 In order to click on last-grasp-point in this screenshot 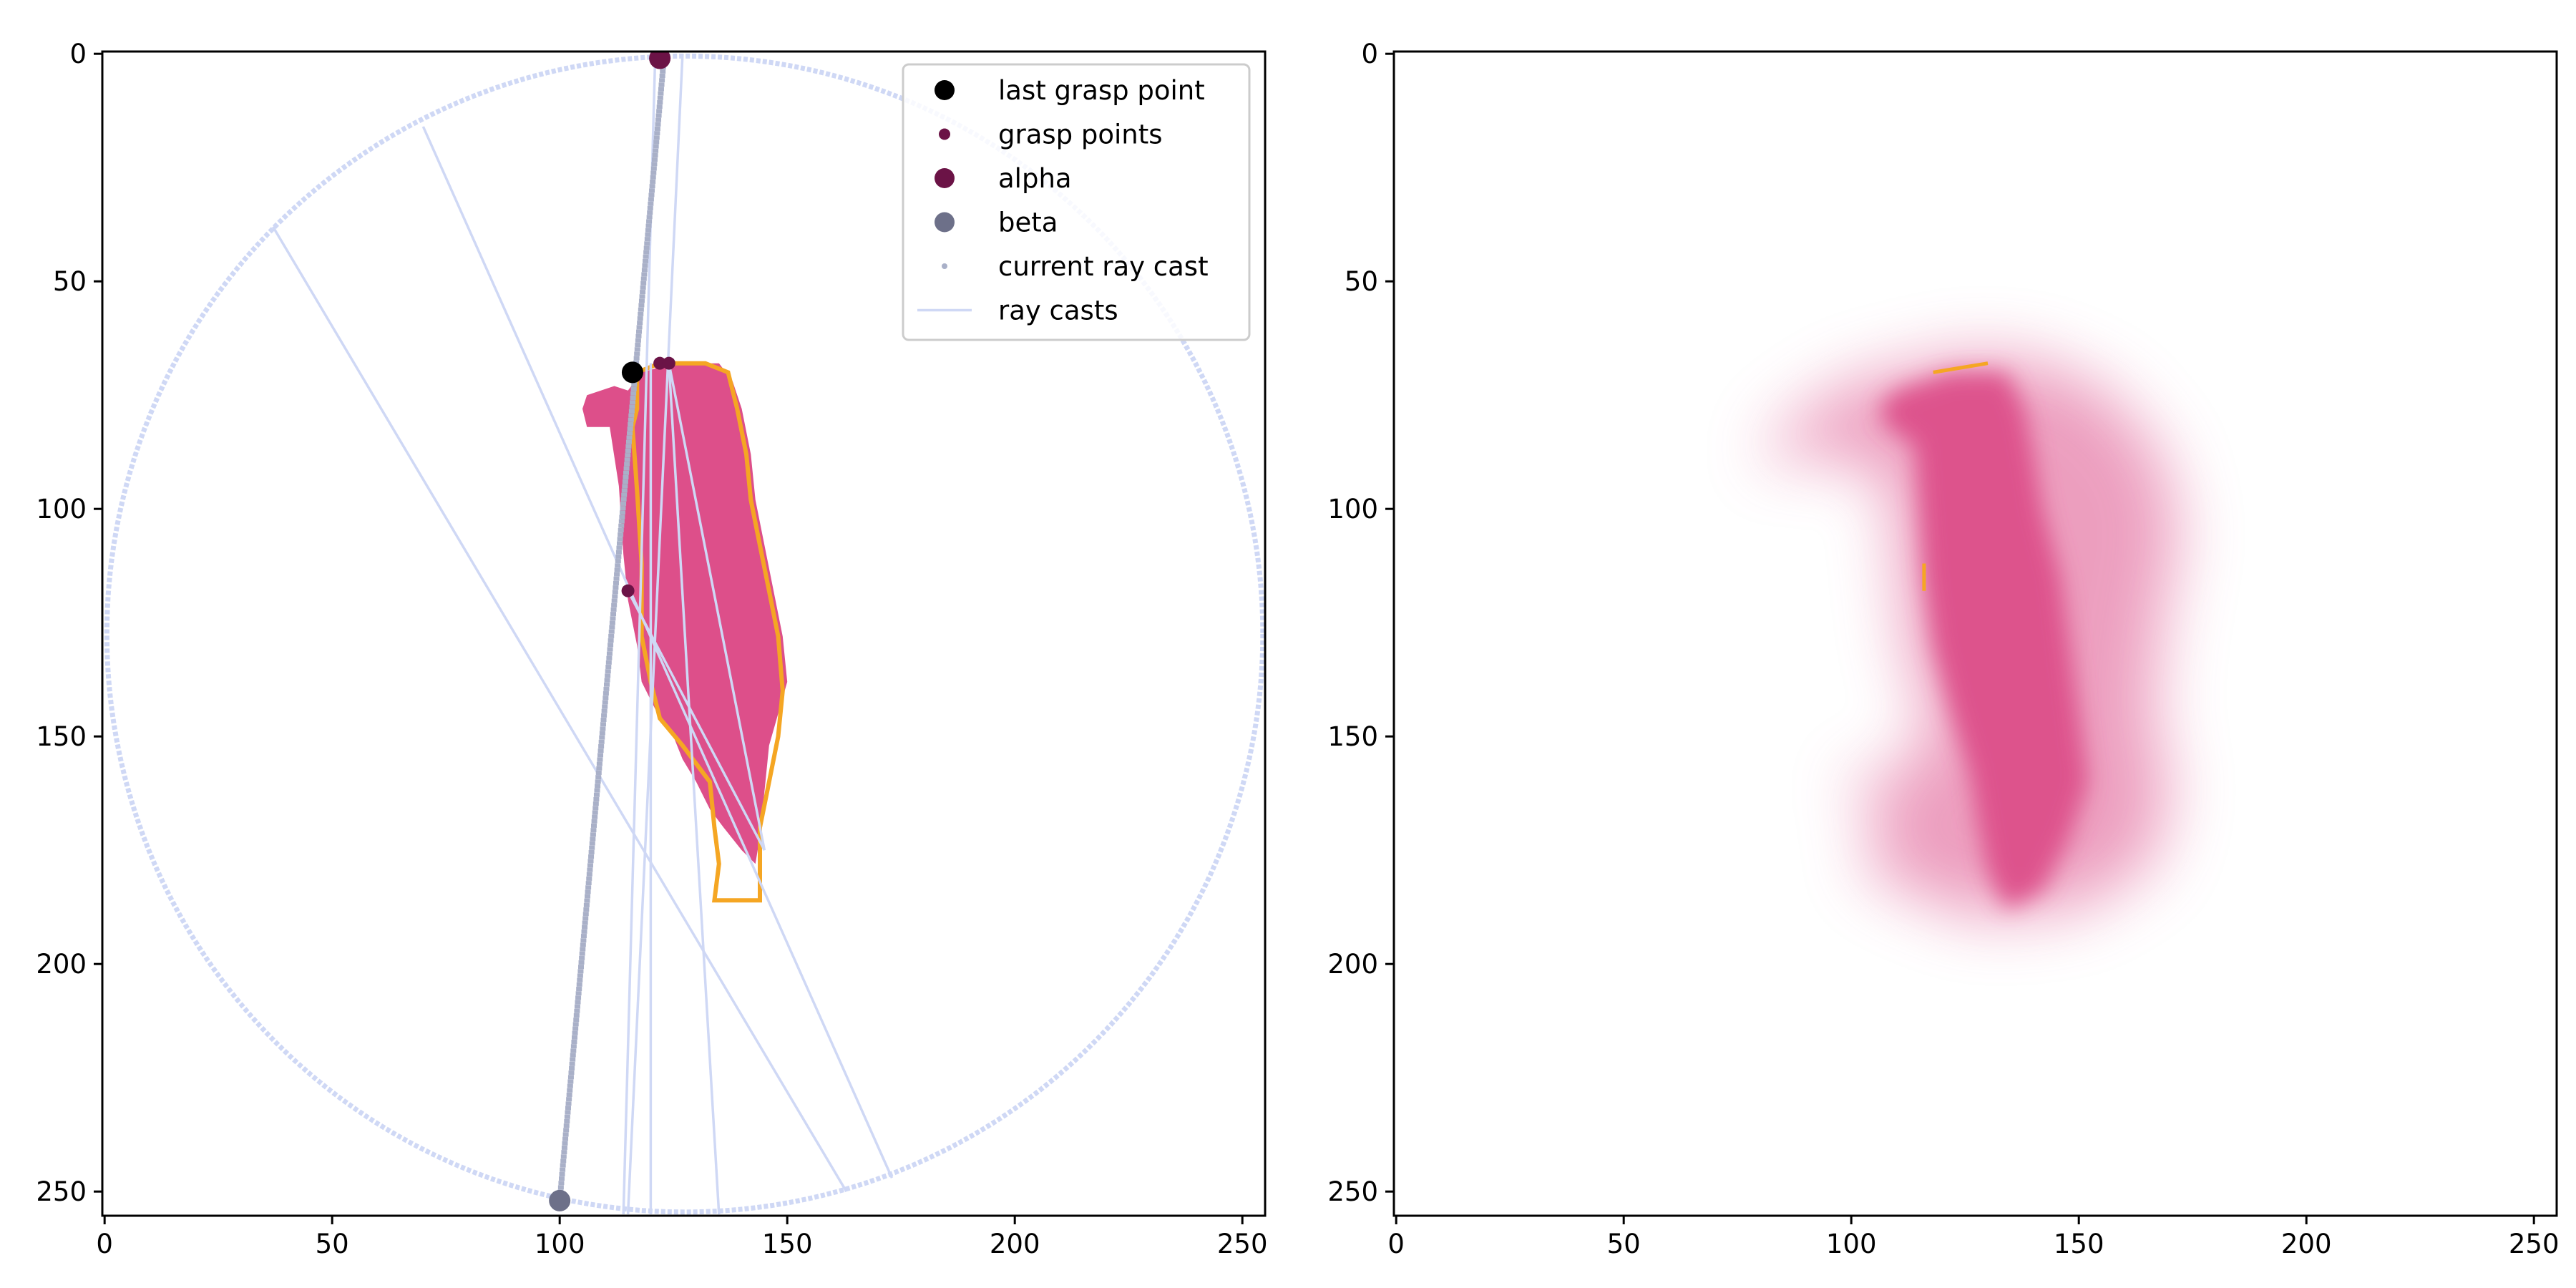, I will do `click(632, 372)`.